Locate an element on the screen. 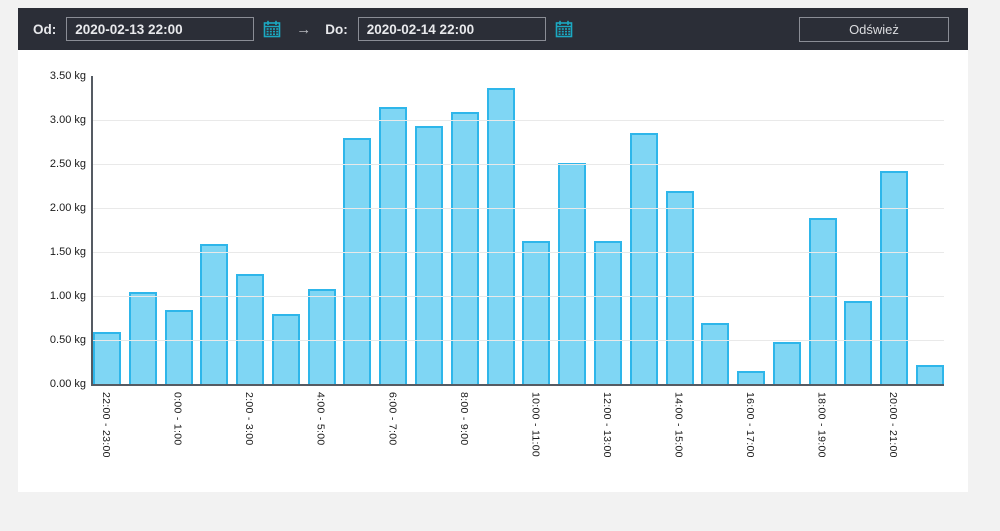 This screenshot has width=1000, height=531. x-axis-tick-label: 0:00 - 1:00 is located at coordinates (177, 419).